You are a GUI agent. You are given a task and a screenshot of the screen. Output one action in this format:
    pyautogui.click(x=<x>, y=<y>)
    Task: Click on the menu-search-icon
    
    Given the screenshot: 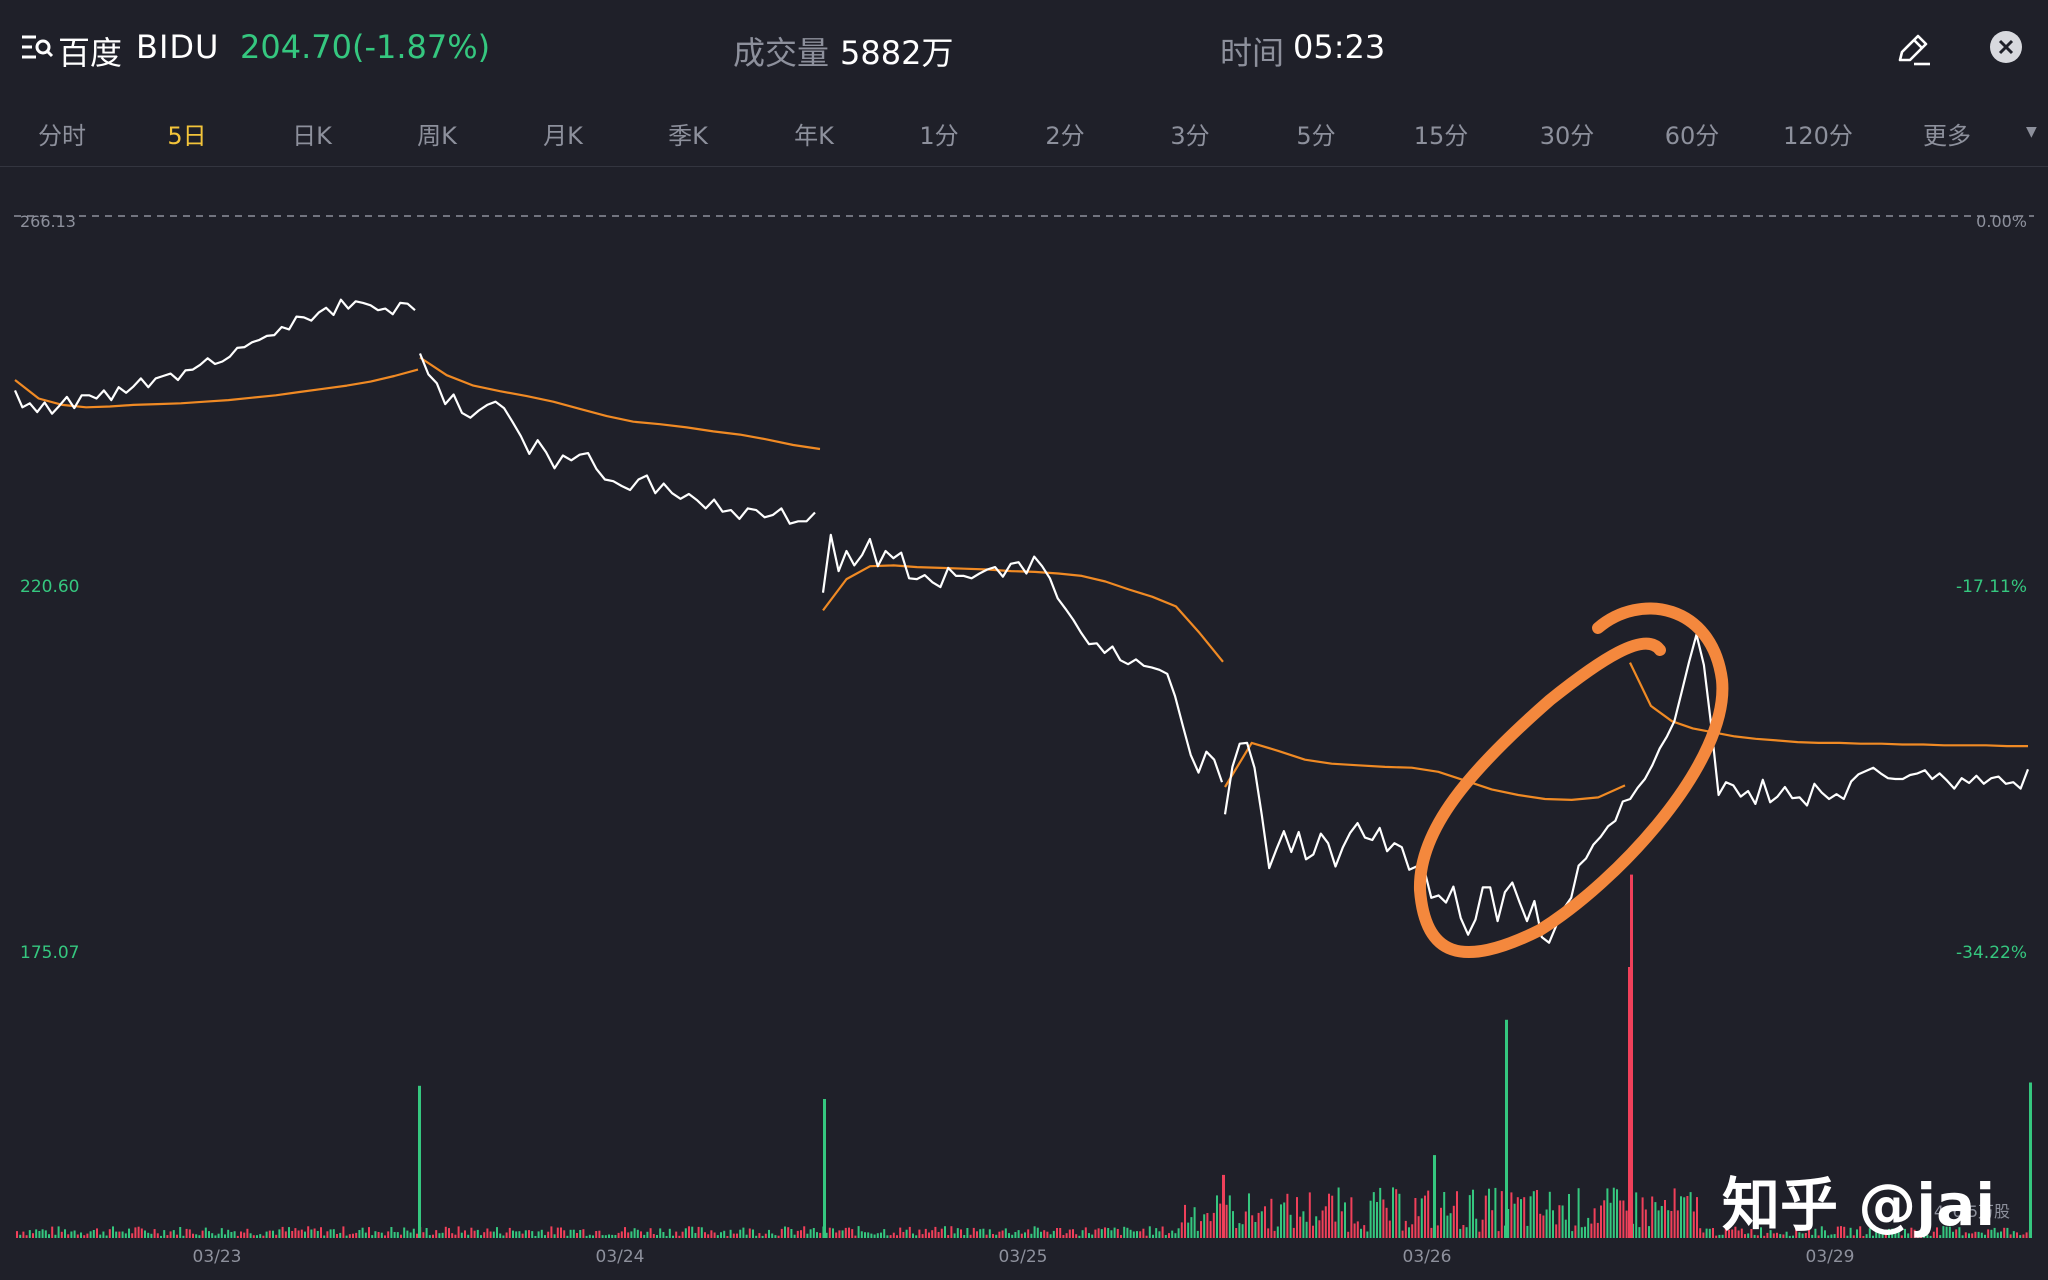 What is the action you would take?
    pyautogui.click(x=38, y=48)
    